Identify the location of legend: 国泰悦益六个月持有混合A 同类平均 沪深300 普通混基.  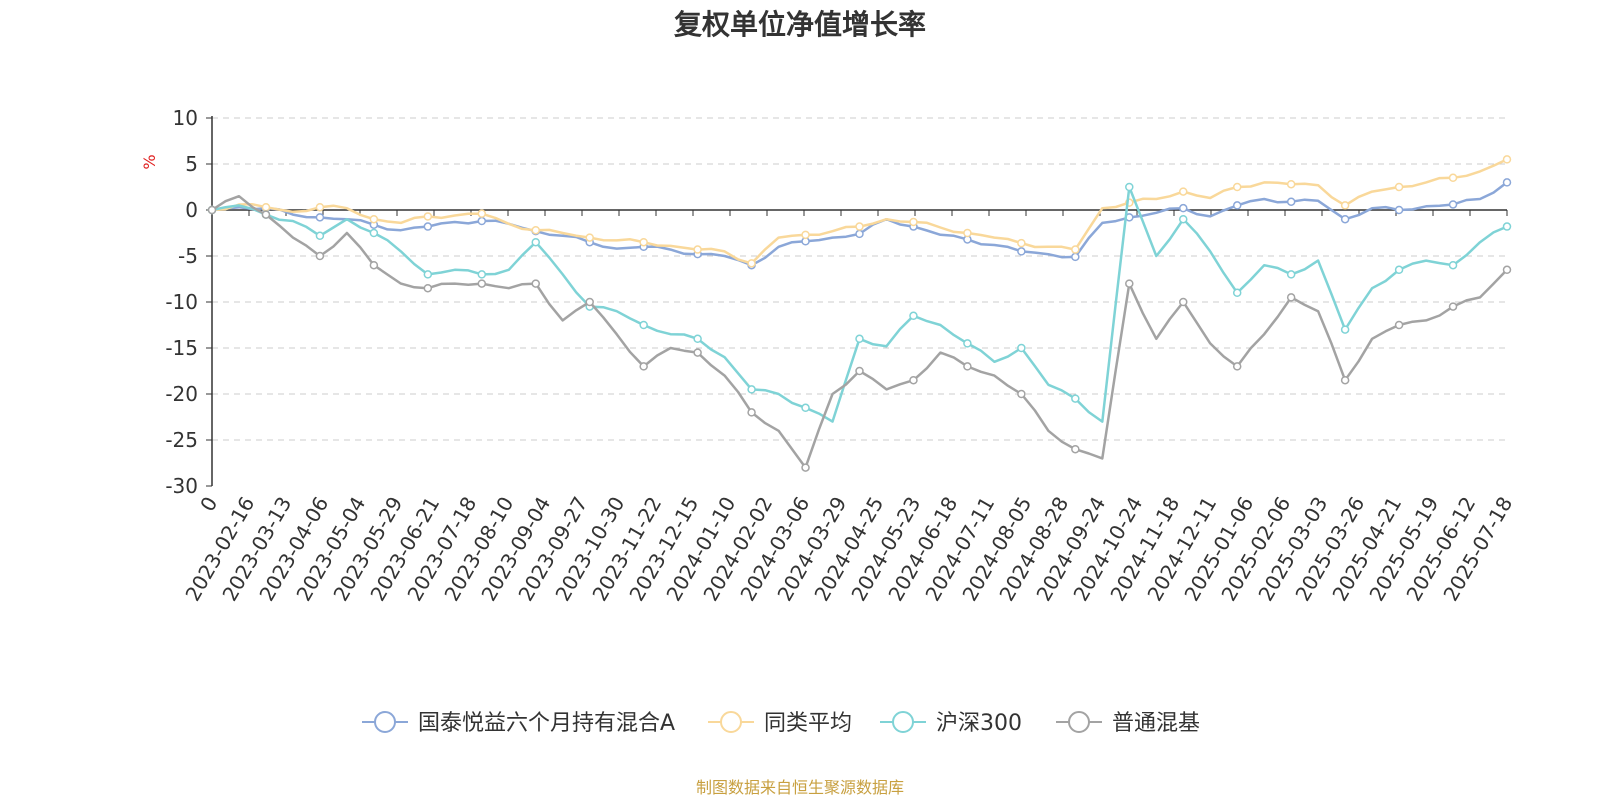
(781, 723).